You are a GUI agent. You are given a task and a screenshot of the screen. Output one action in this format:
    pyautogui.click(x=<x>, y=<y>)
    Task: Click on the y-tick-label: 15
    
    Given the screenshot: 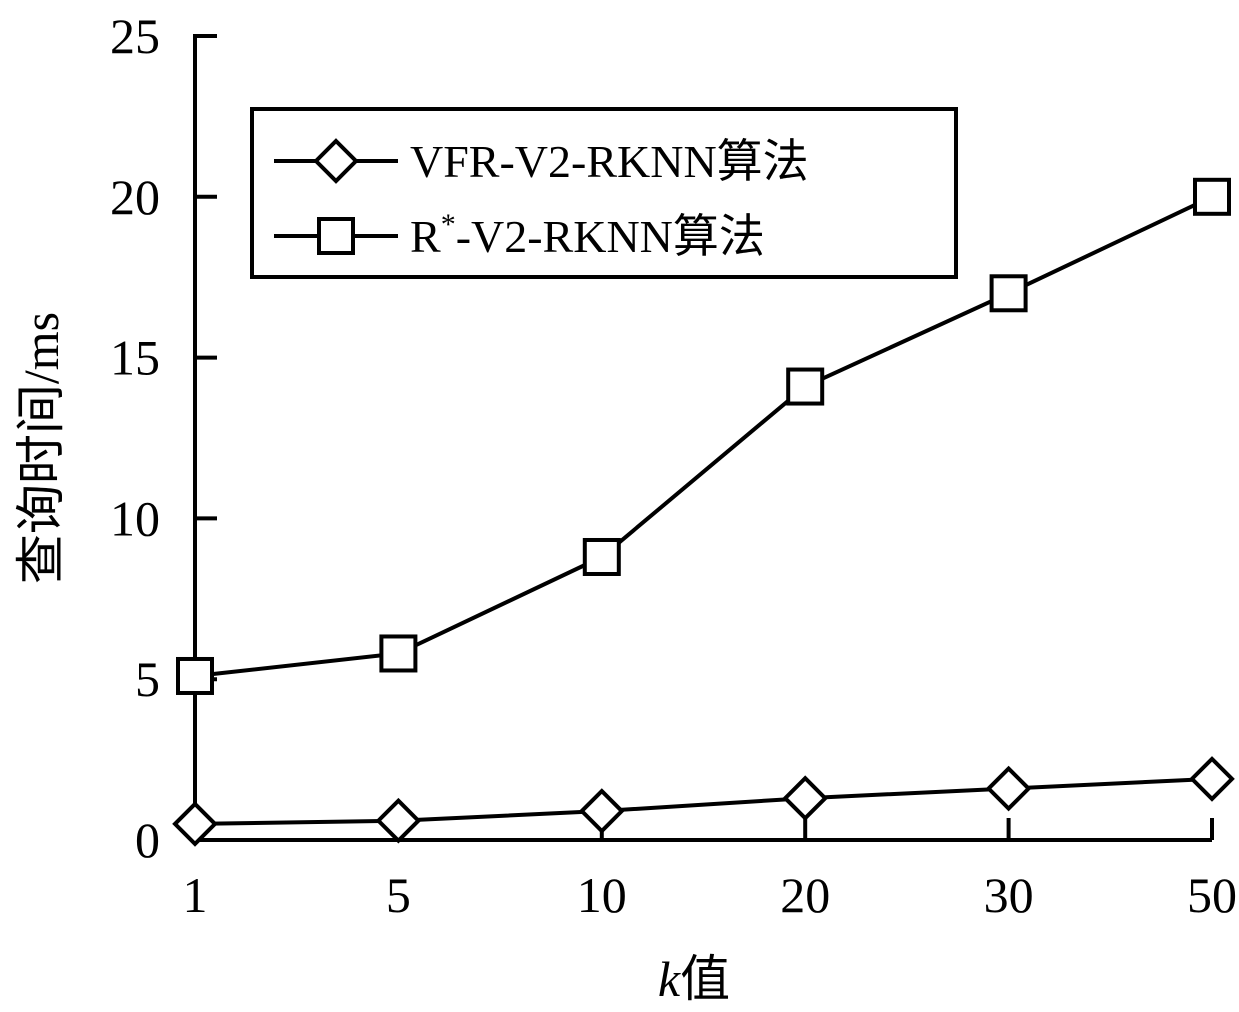 What is the action you would take?
    pyautogui.click(x=135, y=358)
    